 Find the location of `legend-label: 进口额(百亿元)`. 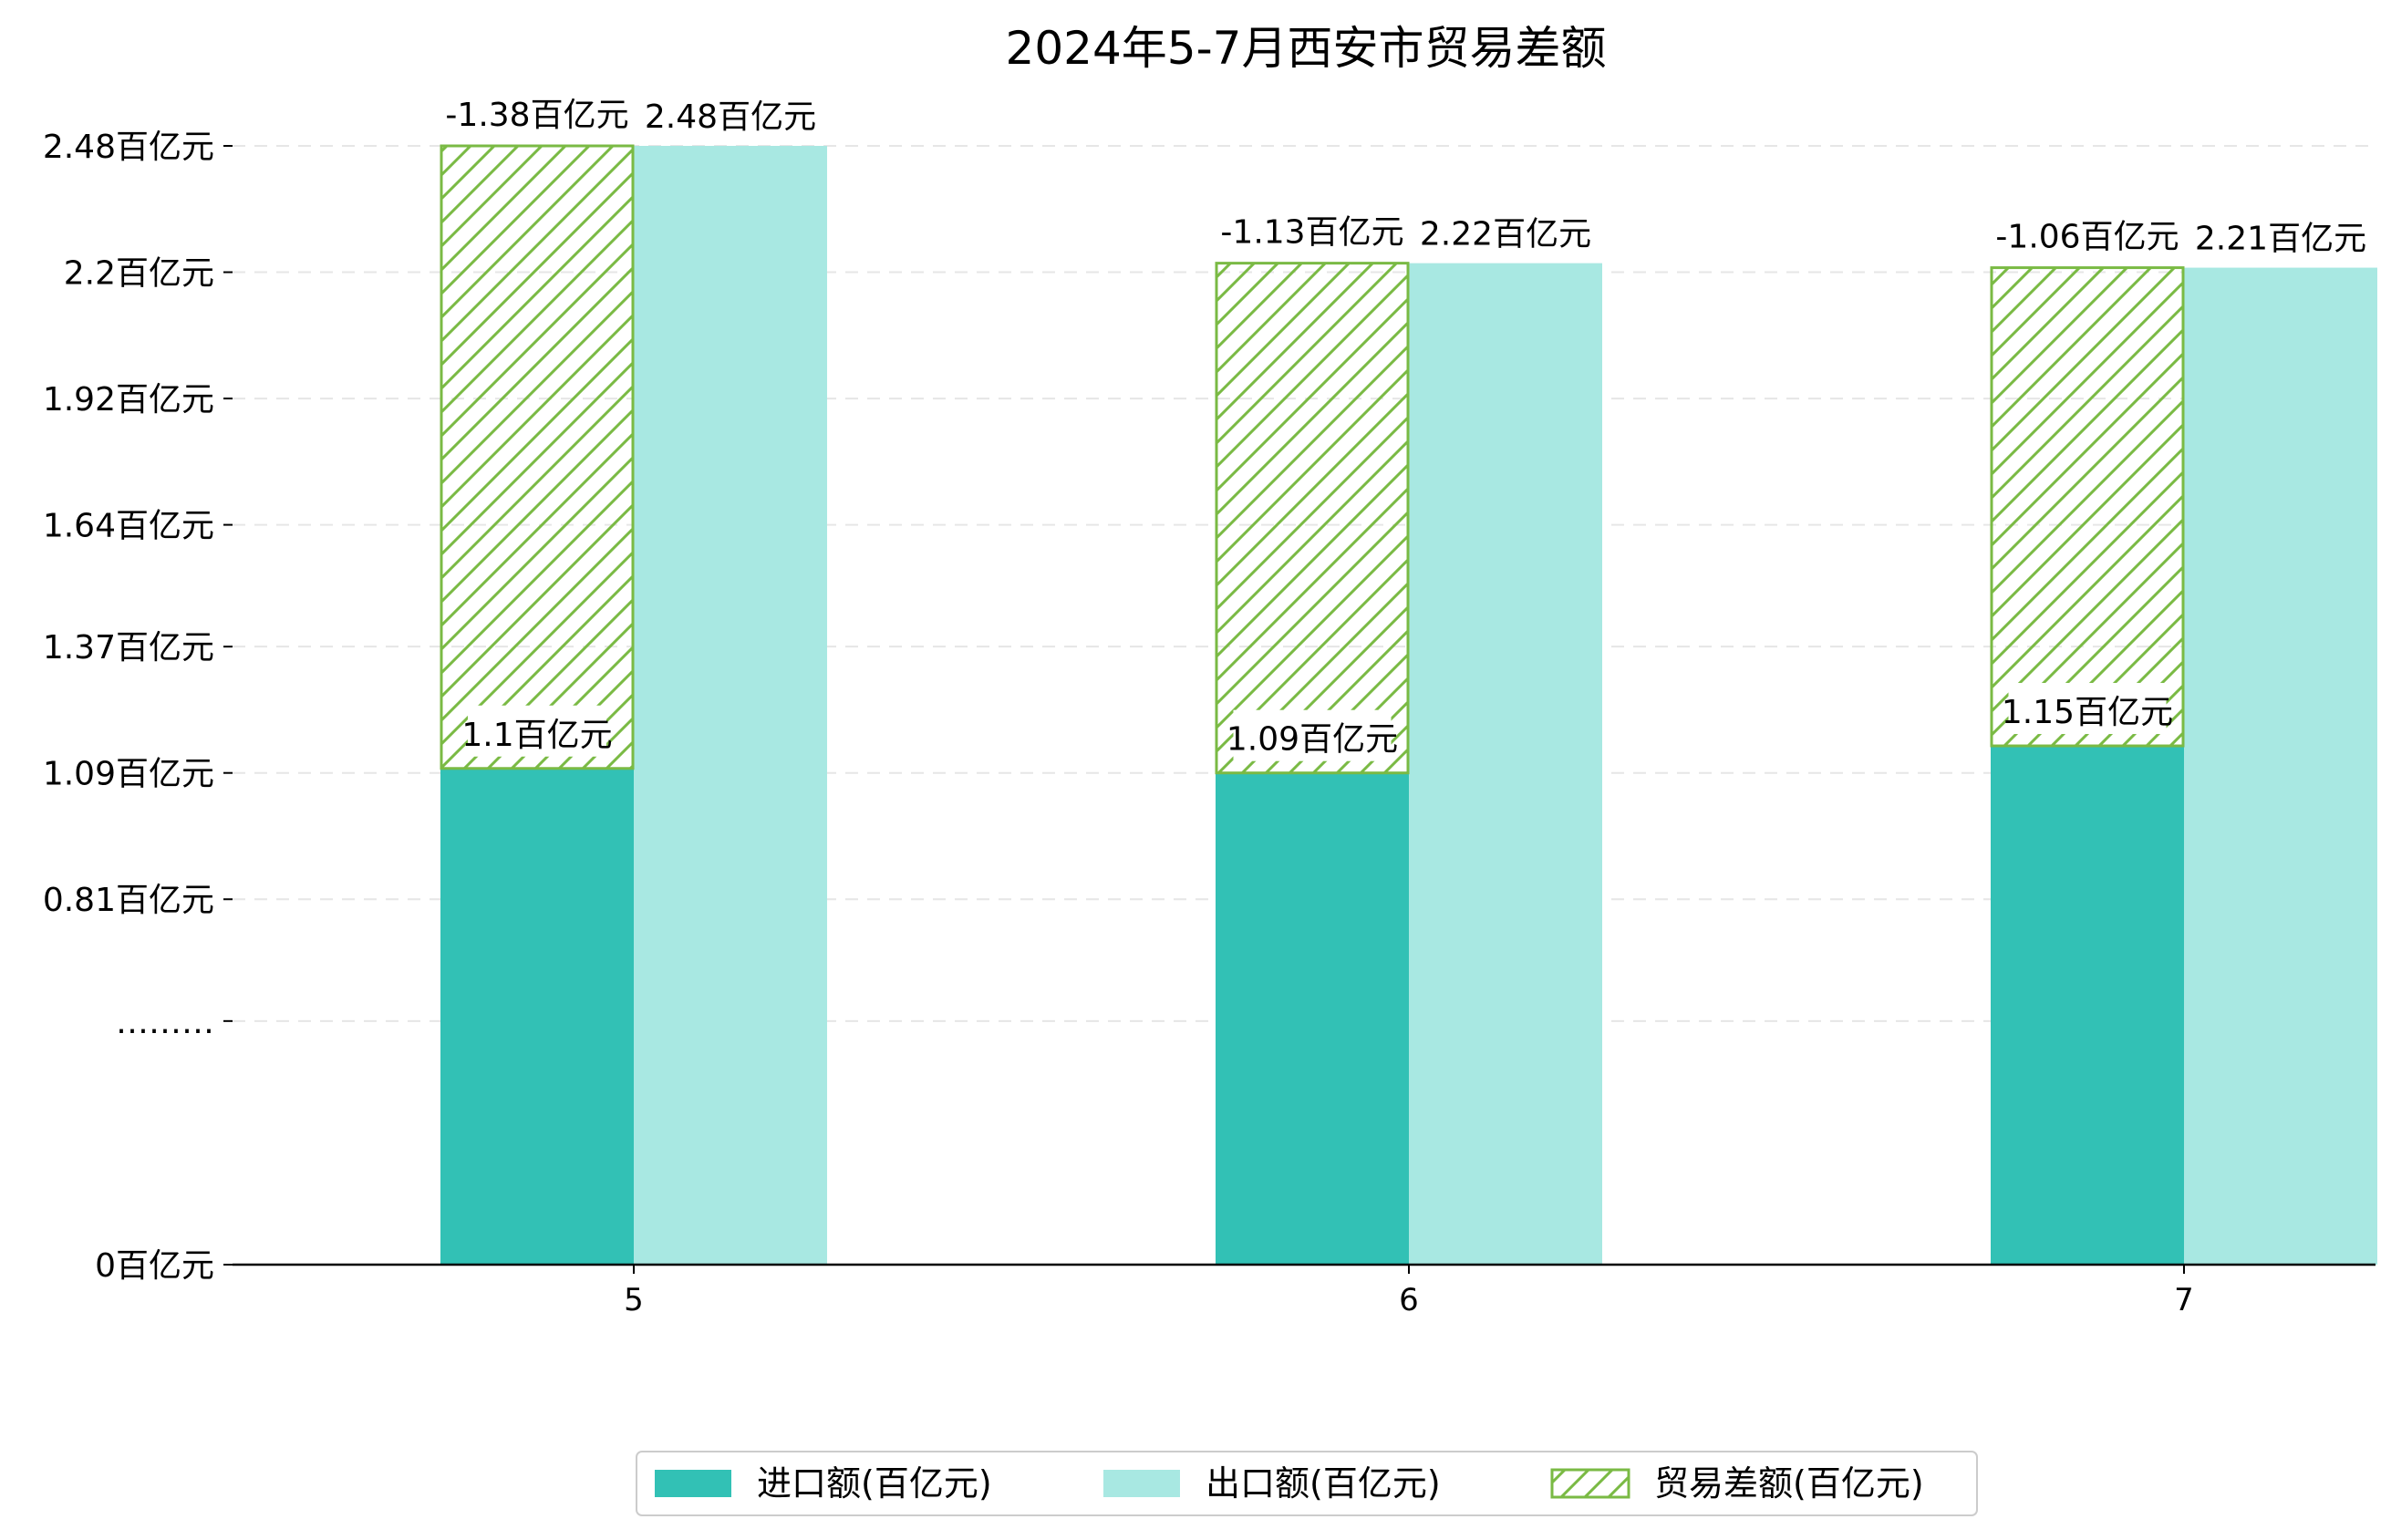

legend-label: 进口额(百亿元) is located at coordinates (874, 1483).